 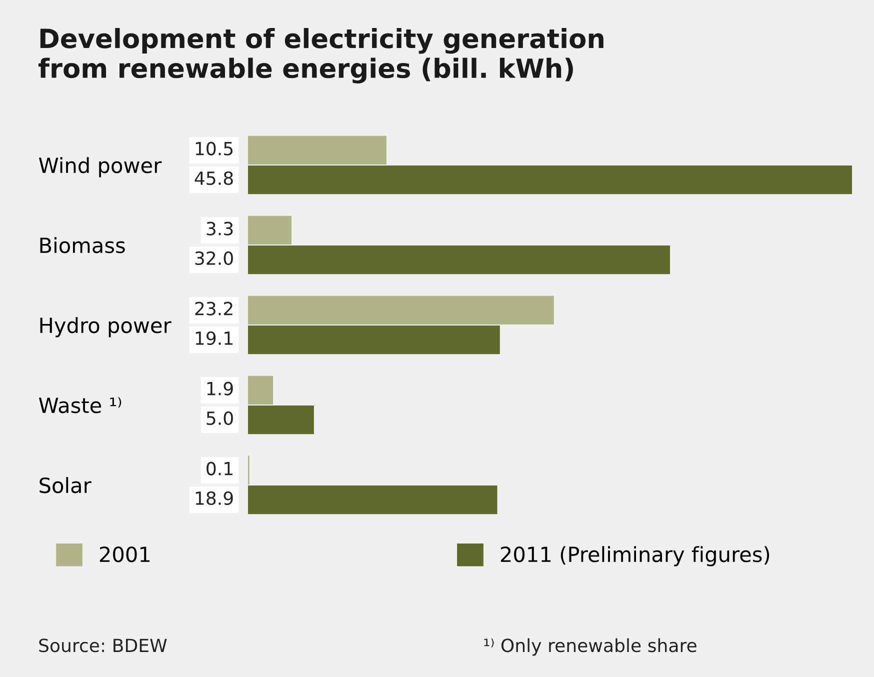 What do you see at coordinates (106, 327) in the screenshot?
I see `y-tick-label: Hydro power` at bounding box center [106, 327].